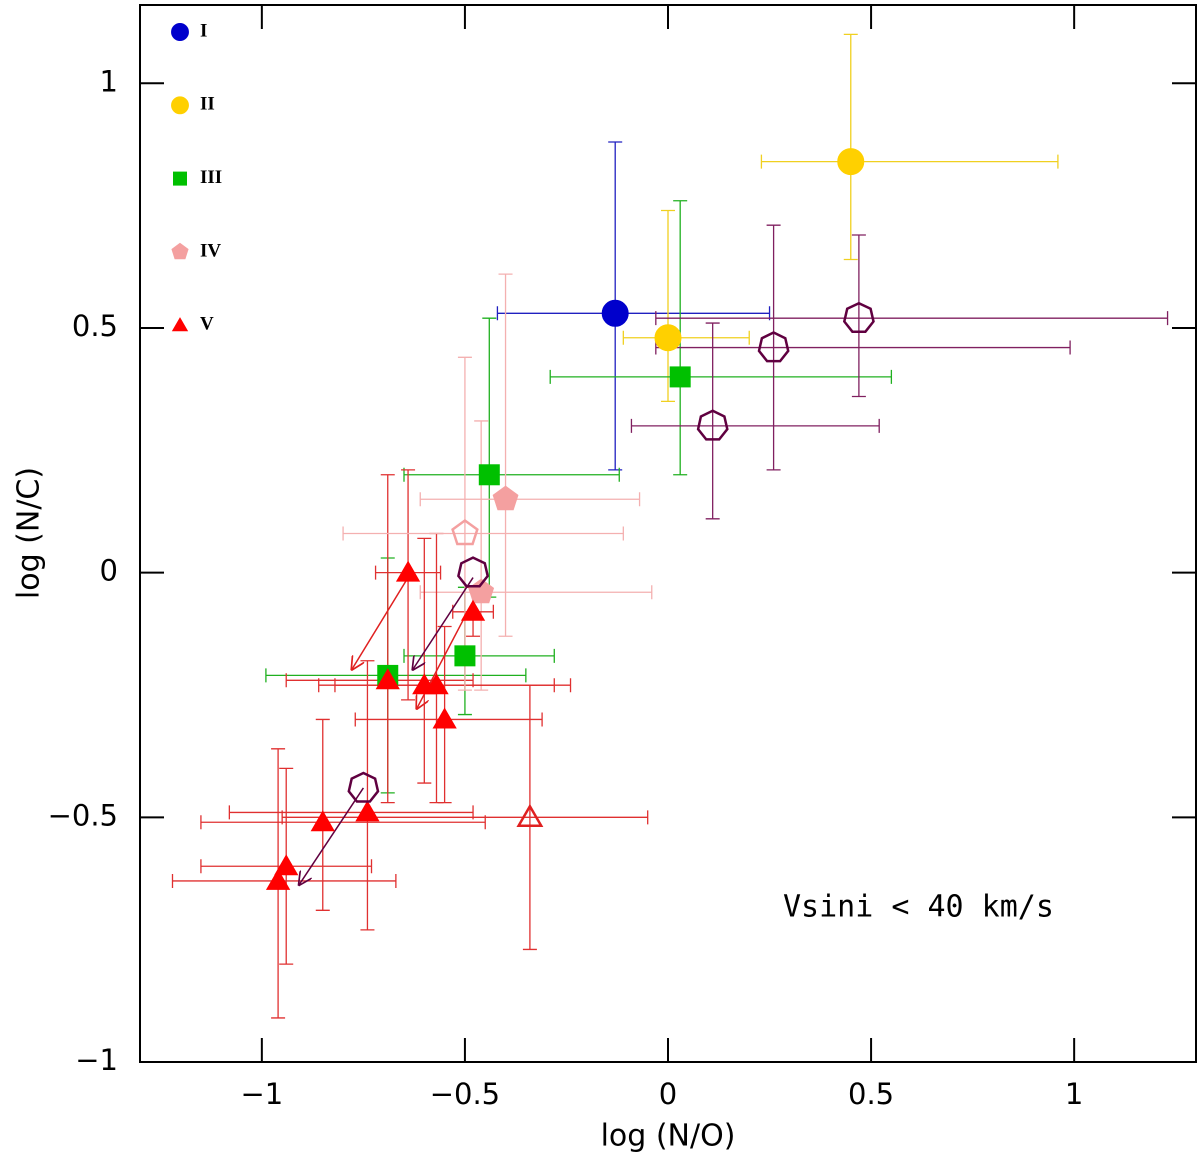 The height and width of the screenshot is (1158, 1200). What do you see at coordinates (1074, 1094) in the screenshot?
I see `x-tick-label: 1` at bounding box center [1074, 1094].